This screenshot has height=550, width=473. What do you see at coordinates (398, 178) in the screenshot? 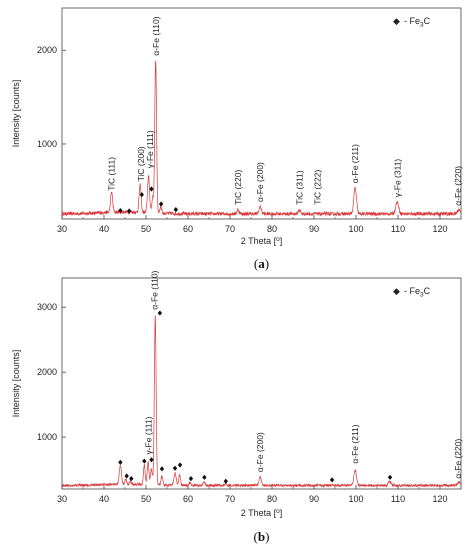
I see `peak-label: γ-Fe (311)` at bounding box center [398, 178].